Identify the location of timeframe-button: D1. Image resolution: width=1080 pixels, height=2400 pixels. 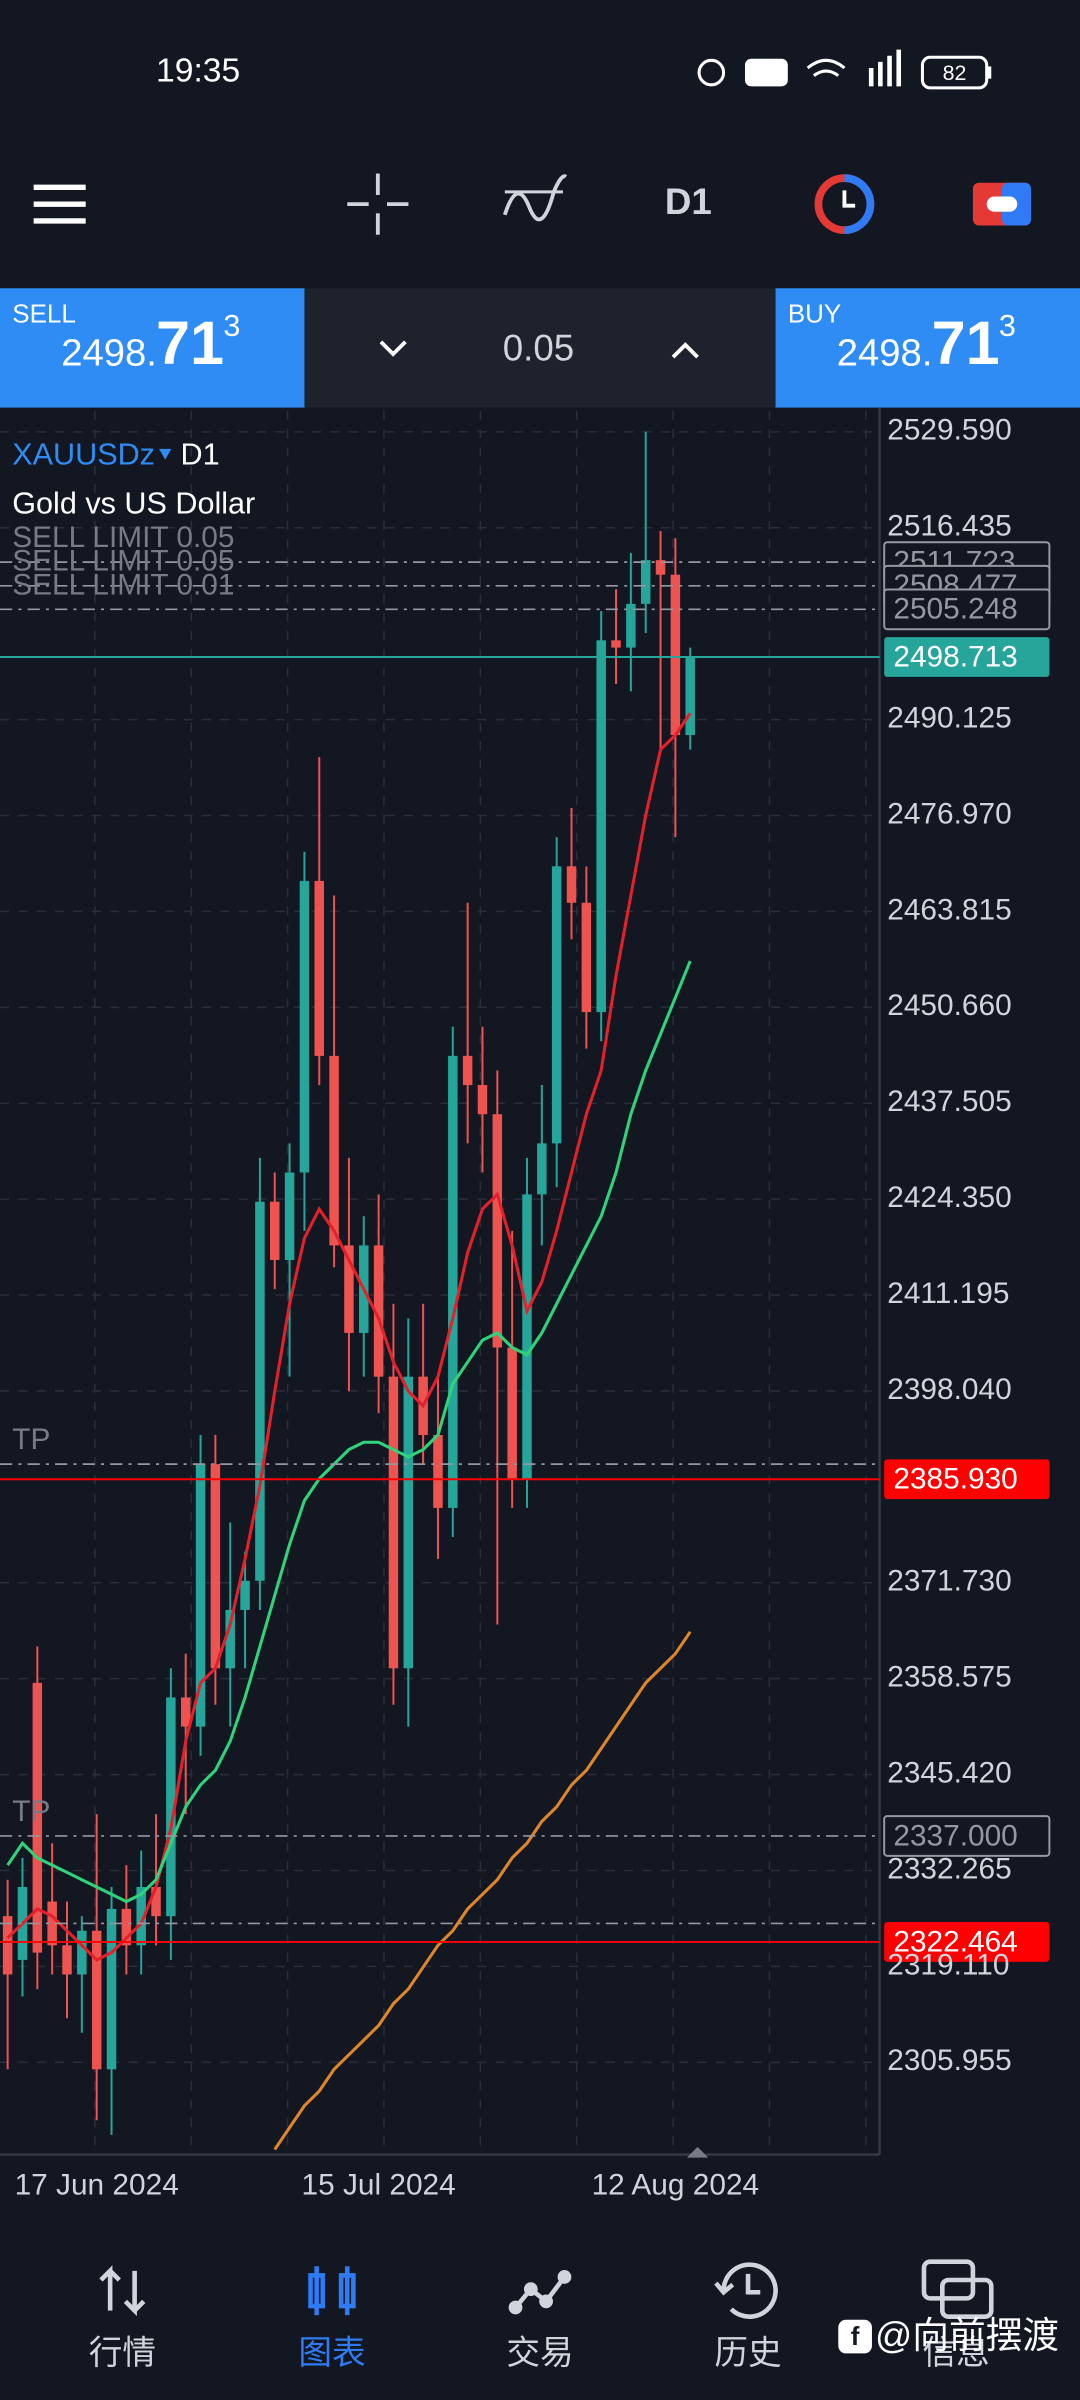
(688, 201).